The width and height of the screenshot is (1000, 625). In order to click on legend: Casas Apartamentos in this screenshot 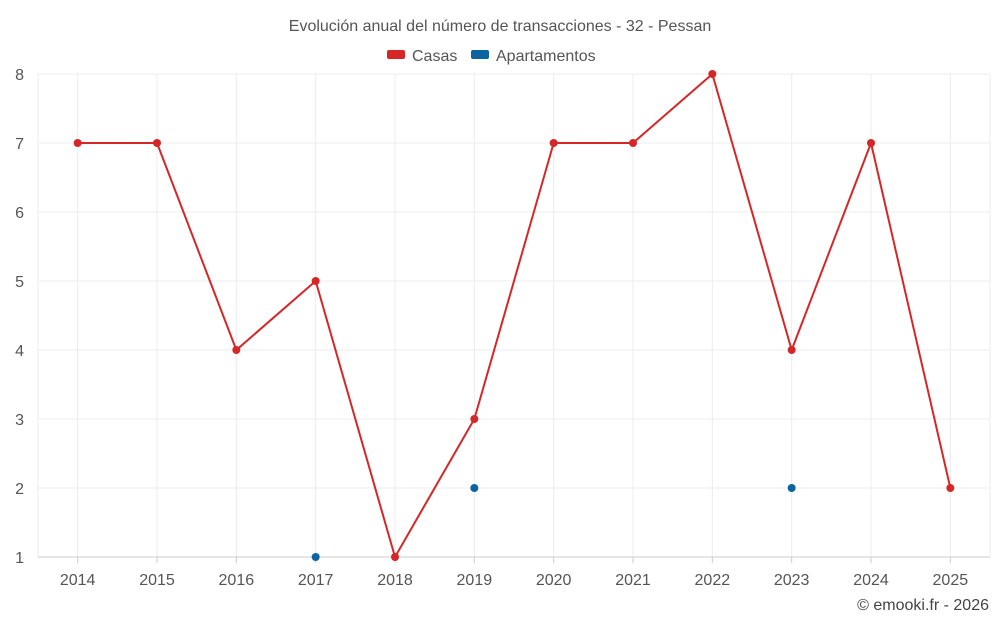, I will do `click(491, 56)`.